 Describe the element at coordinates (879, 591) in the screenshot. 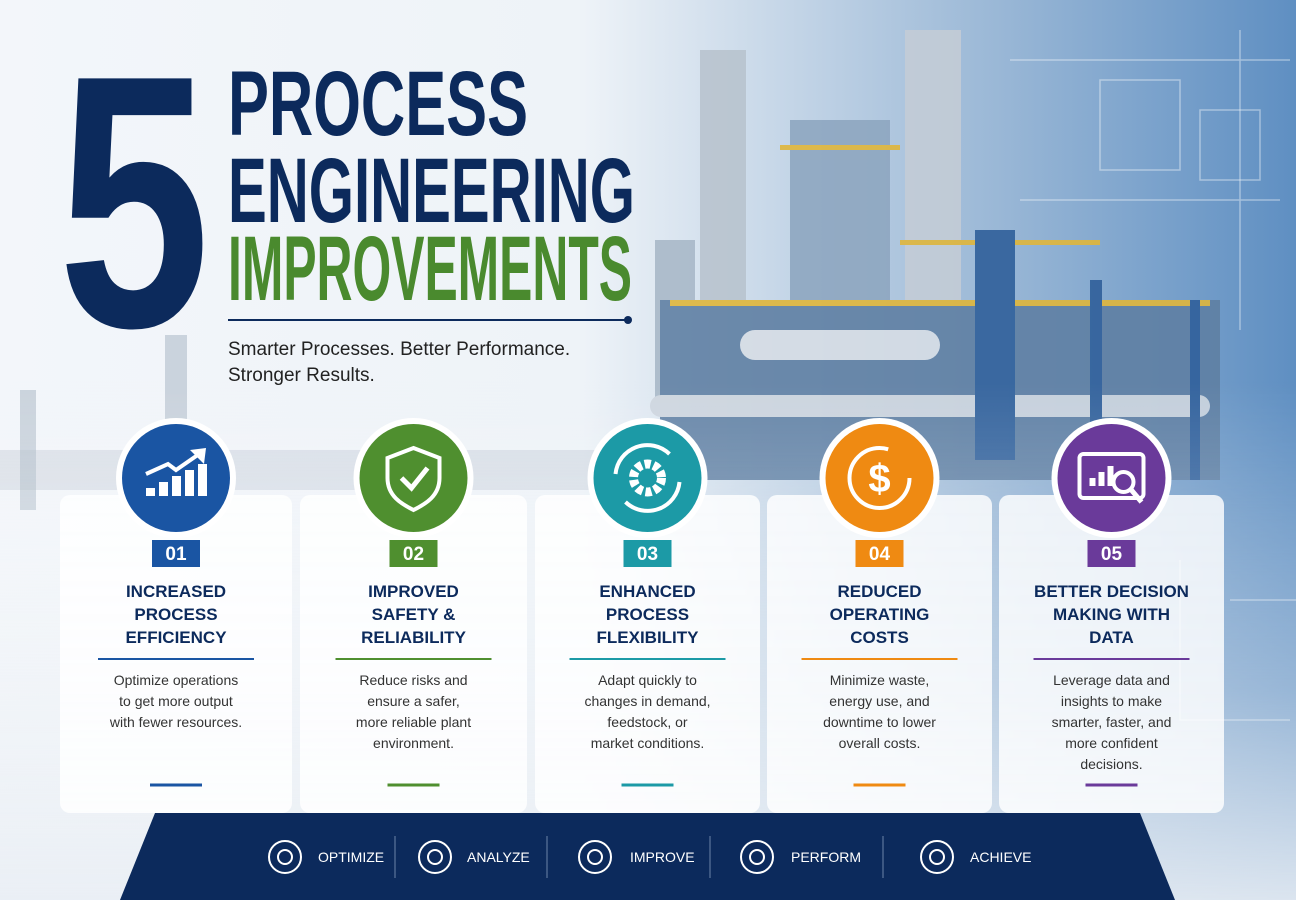

I see `card-title: REDUCED` at that location.